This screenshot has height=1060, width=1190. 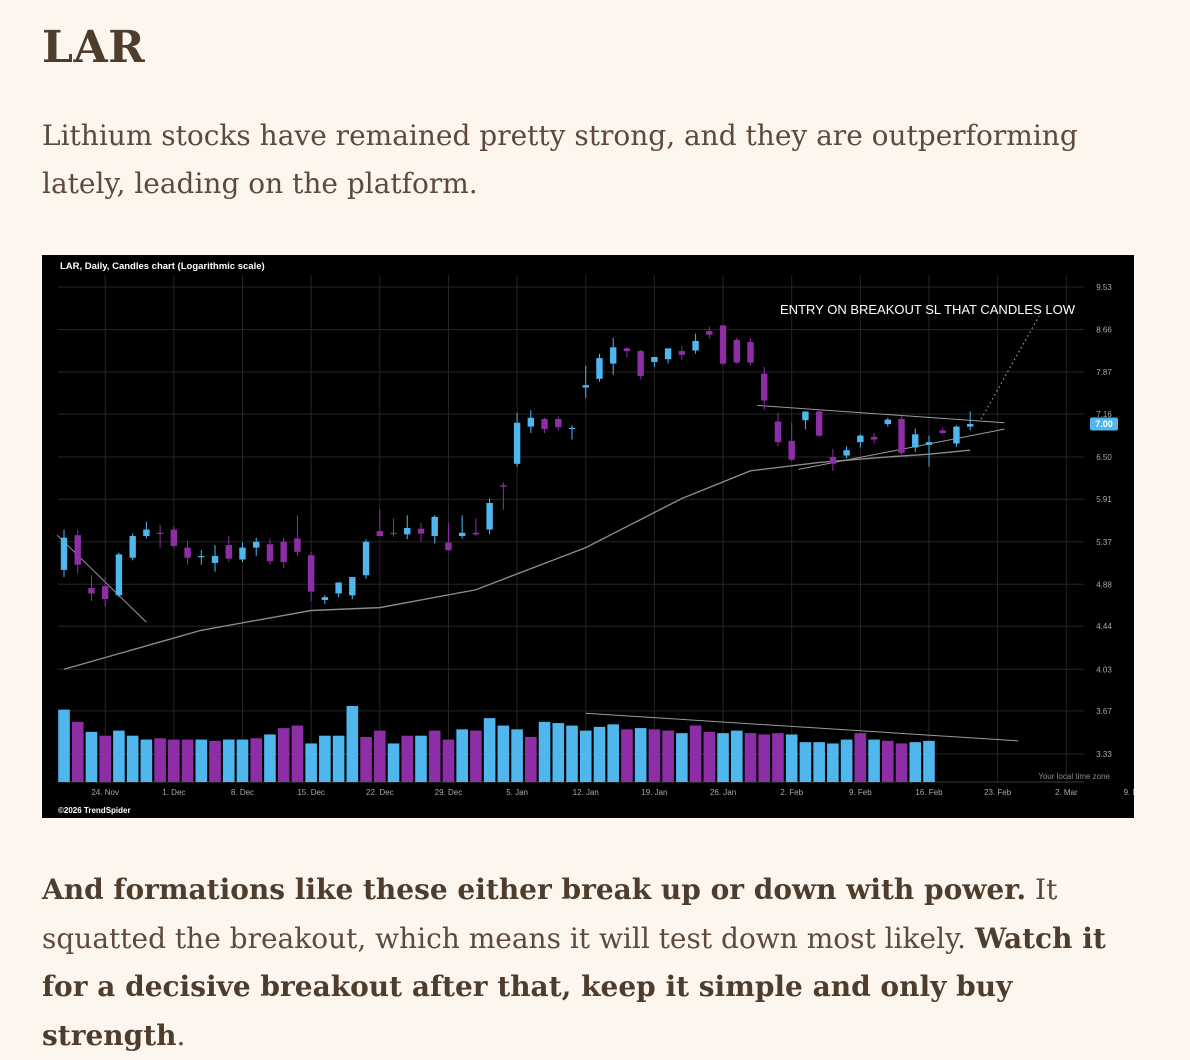 I want to click on date-tick-label: 2. Mar, so click(x=1066, y=792).